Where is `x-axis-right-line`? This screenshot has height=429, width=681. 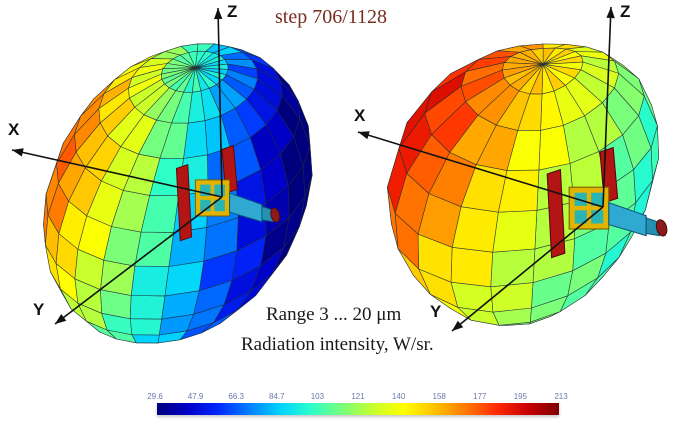 x-axis-right-line is located at coordinates (480, 169).